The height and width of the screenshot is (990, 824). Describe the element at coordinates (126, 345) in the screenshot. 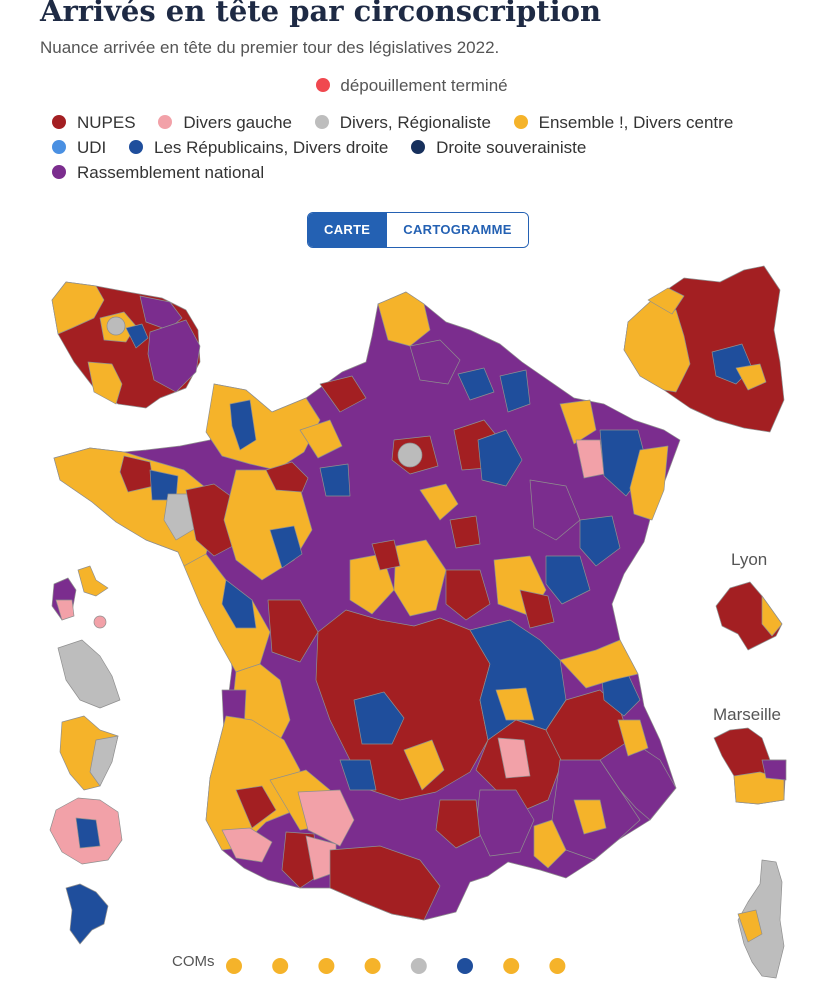

I see `inset-ile-de-france` at that location.